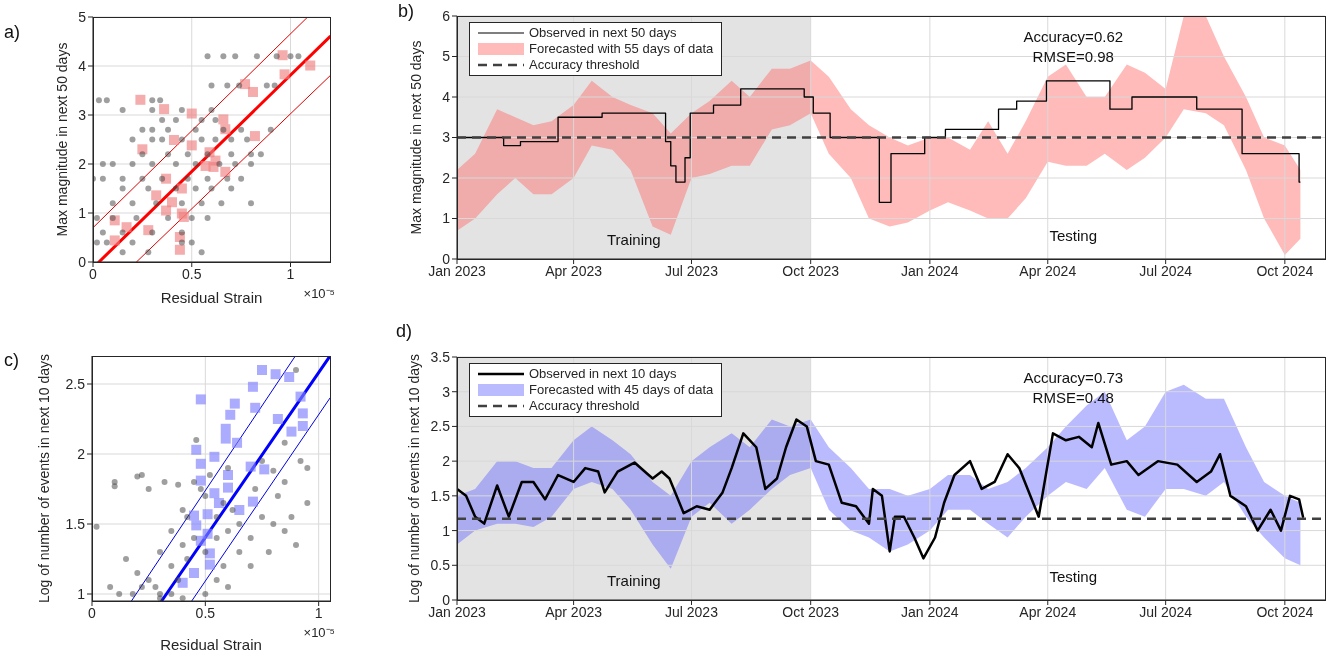 This screenshot has width=1327, height=652. Describe the element at coordinates (82, 65) in the screenshot. I see `y-tick-label: 4` at that location.